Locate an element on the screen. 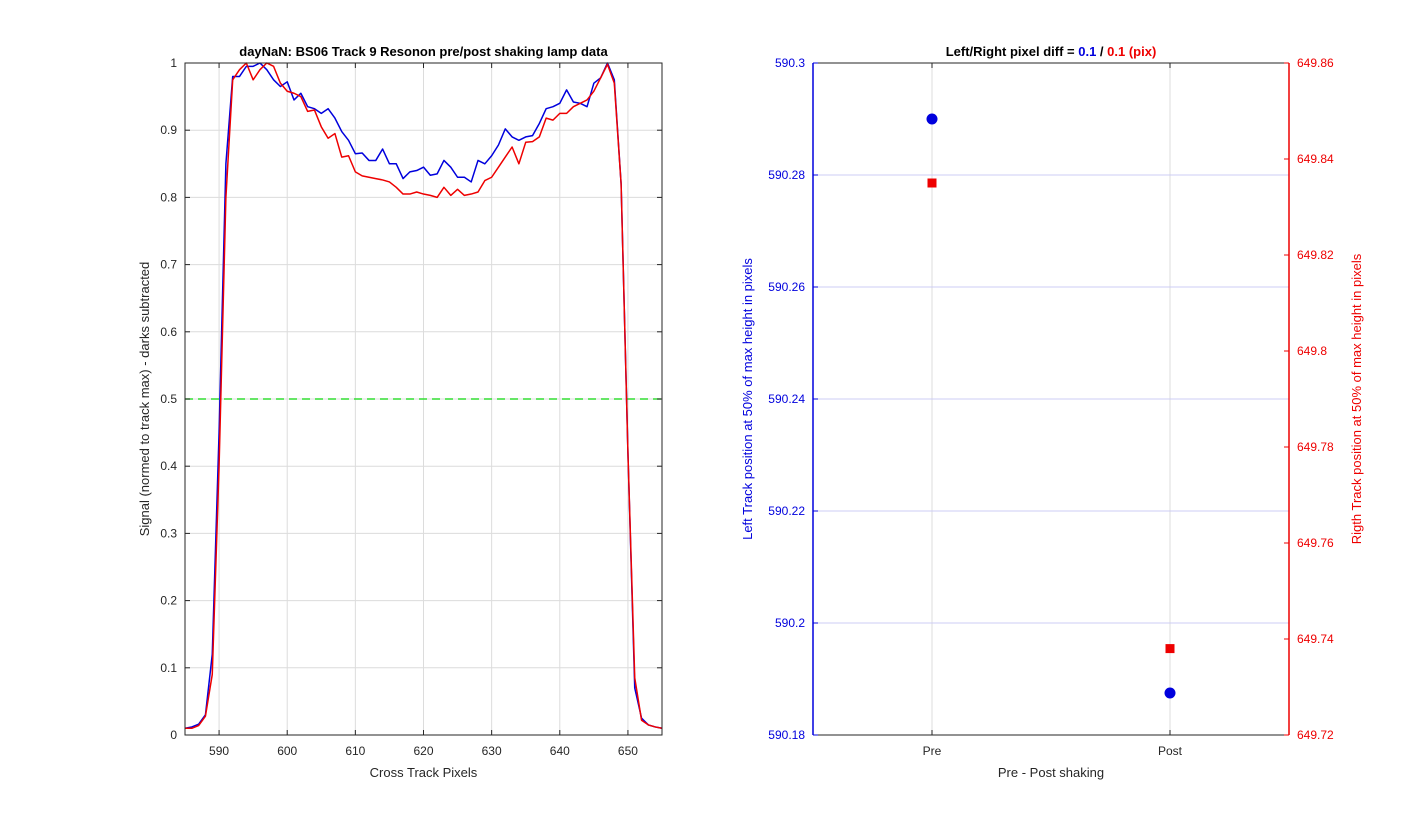  right-chart-title: Left/Right pixel diff = 0.1 / 0.1 (pix) is located at coordinates (1051, 51).